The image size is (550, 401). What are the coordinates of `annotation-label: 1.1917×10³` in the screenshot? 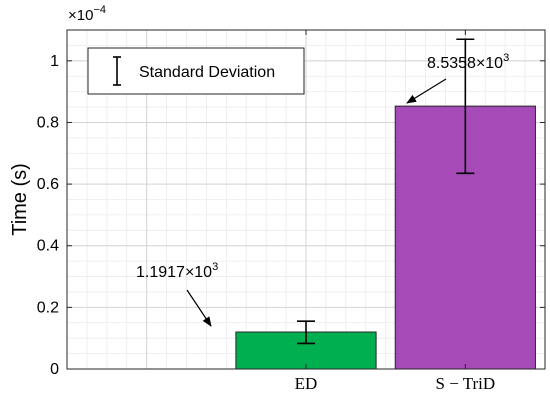 It's located at (177, 271).